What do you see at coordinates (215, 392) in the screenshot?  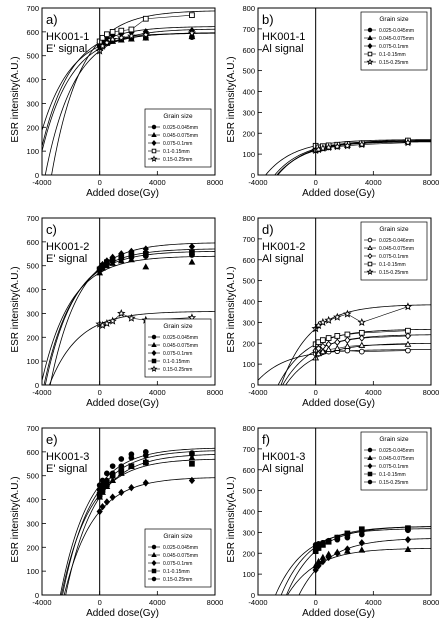 I see `x-tick-label: 8000` at bounding box center [215, 392].